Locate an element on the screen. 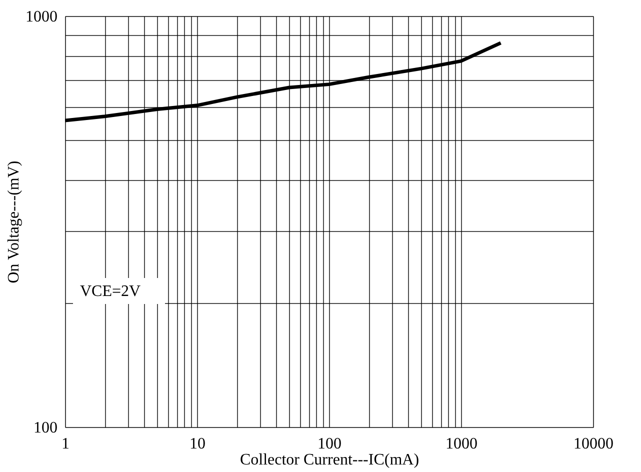 This screenshot has width=641, height=472. x-tick-label: 100 is located at coordinates (330, 444).